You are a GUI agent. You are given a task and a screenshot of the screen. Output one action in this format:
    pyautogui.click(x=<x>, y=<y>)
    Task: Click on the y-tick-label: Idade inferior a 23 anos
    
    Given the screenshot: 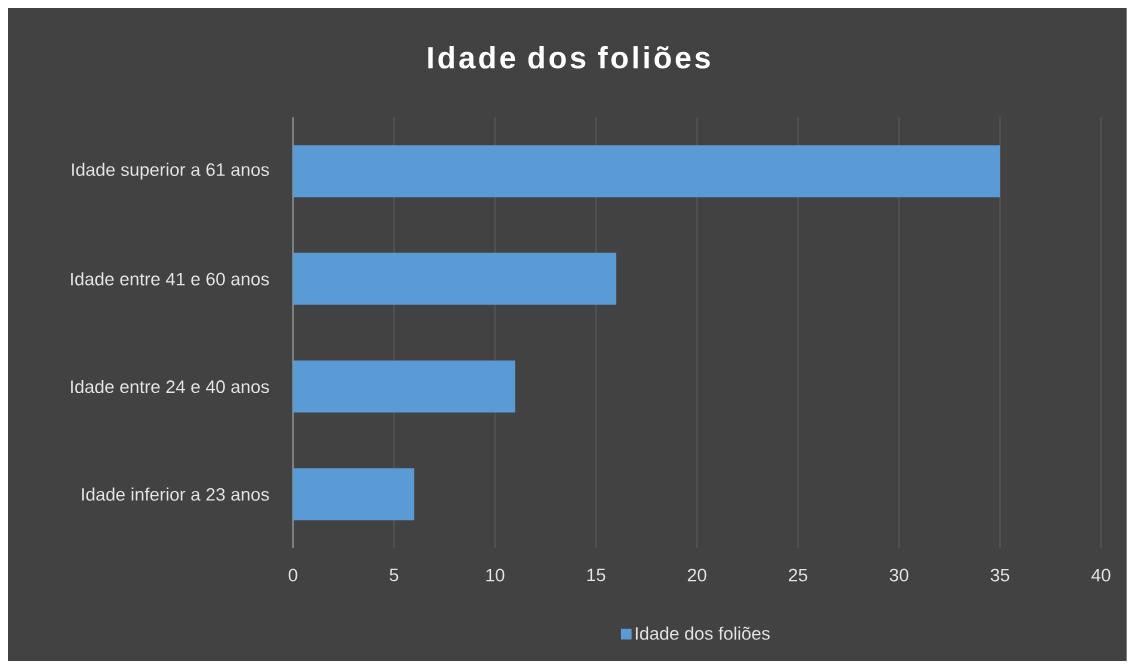 What is the action you would take?
    pyautogui.click(x=175, y=494)
    